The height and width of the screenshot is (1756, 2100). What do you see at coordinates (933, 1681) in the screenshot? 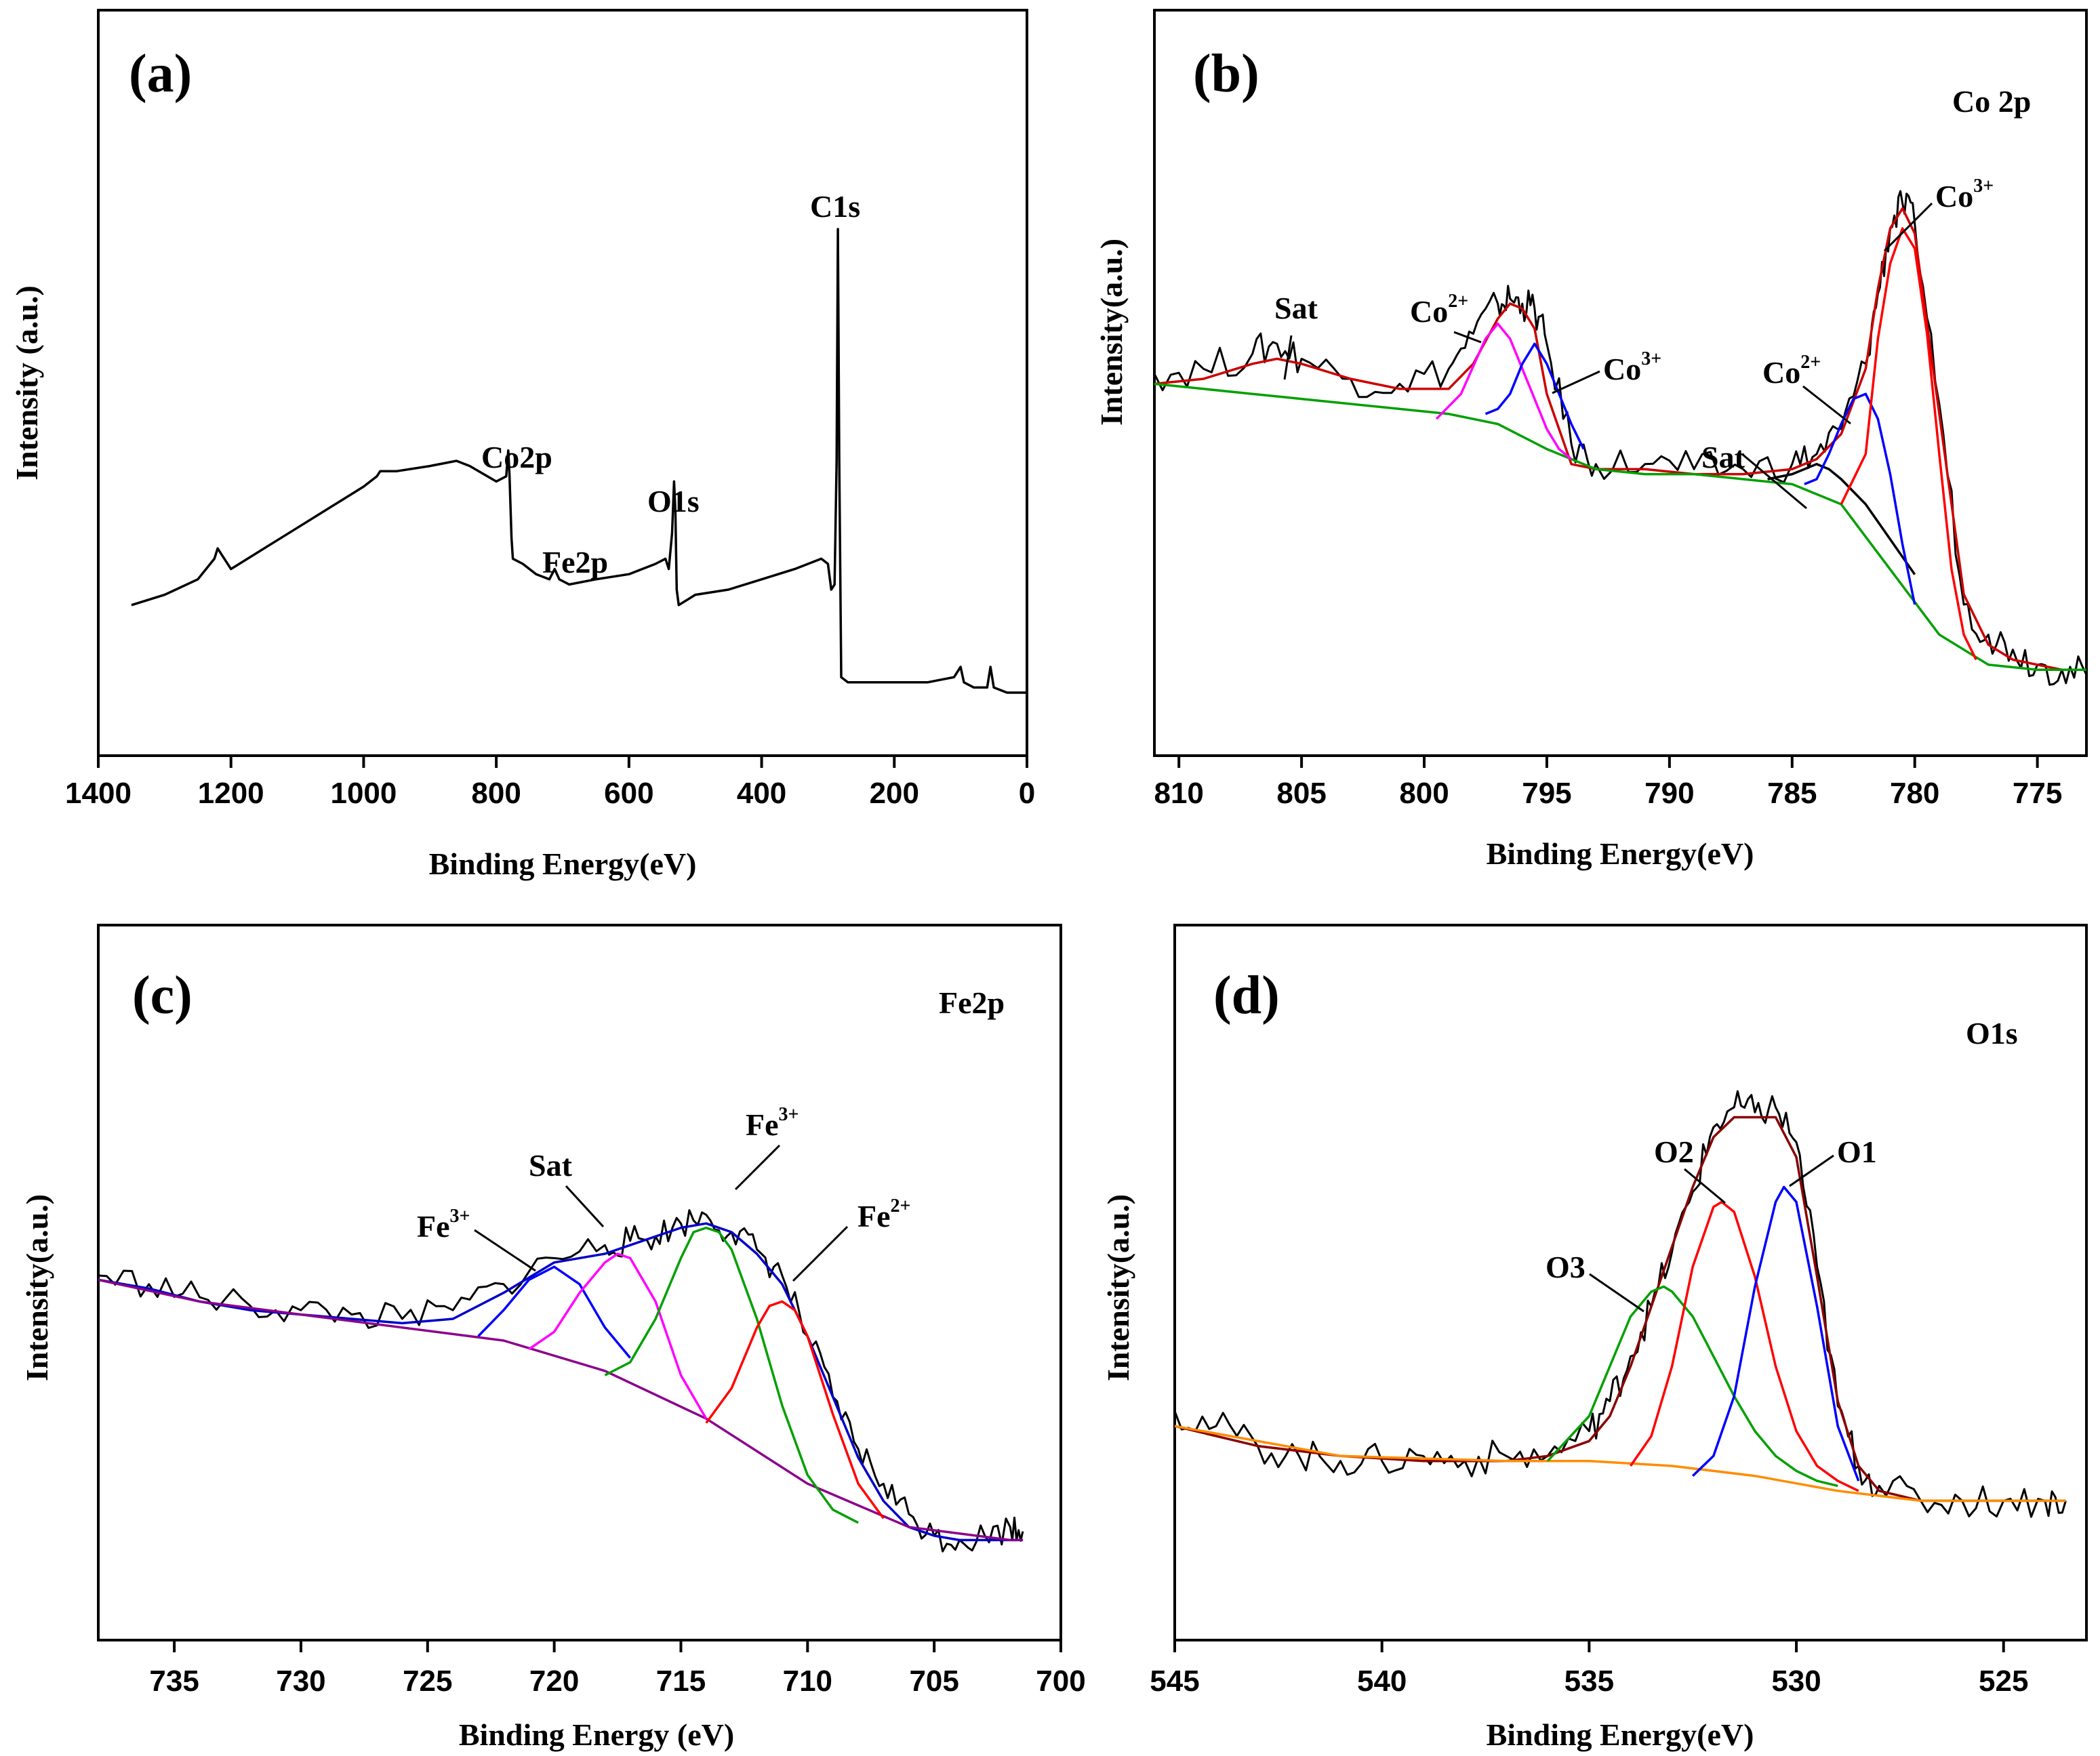
I see `panel-c-xtick-label: 705` at bounding box center [933, 1681].